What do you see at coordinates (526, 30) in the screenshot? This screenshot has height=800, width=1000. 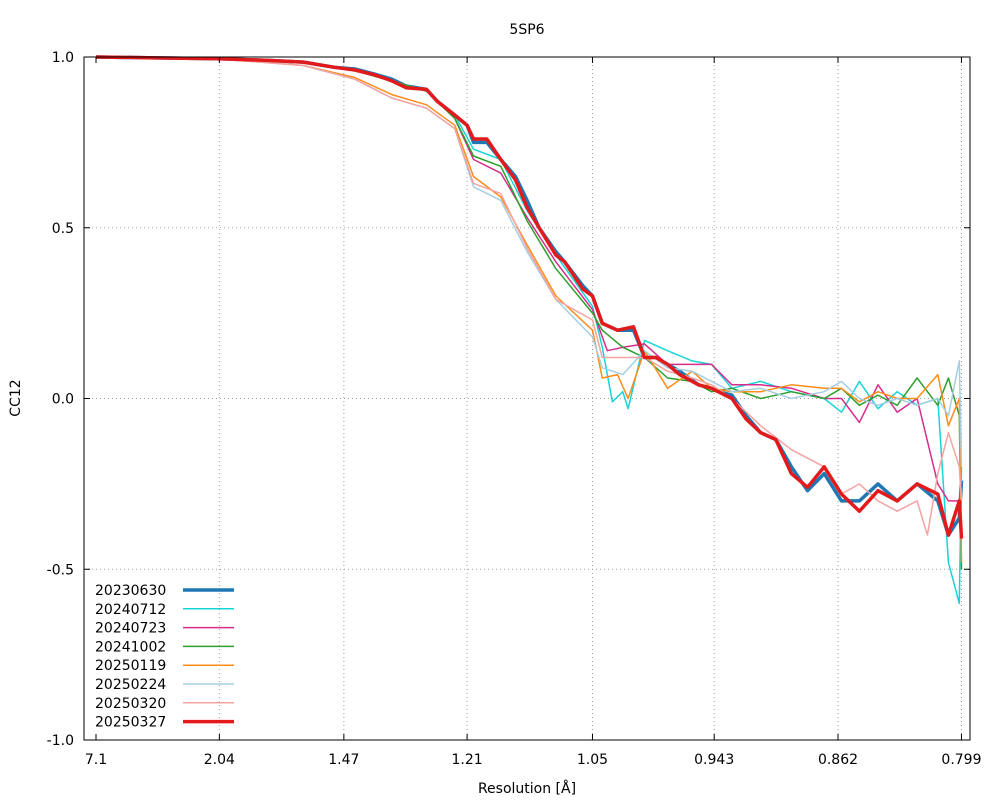 I see `chart-title: 5SP6` at bounding box center [526, 30].